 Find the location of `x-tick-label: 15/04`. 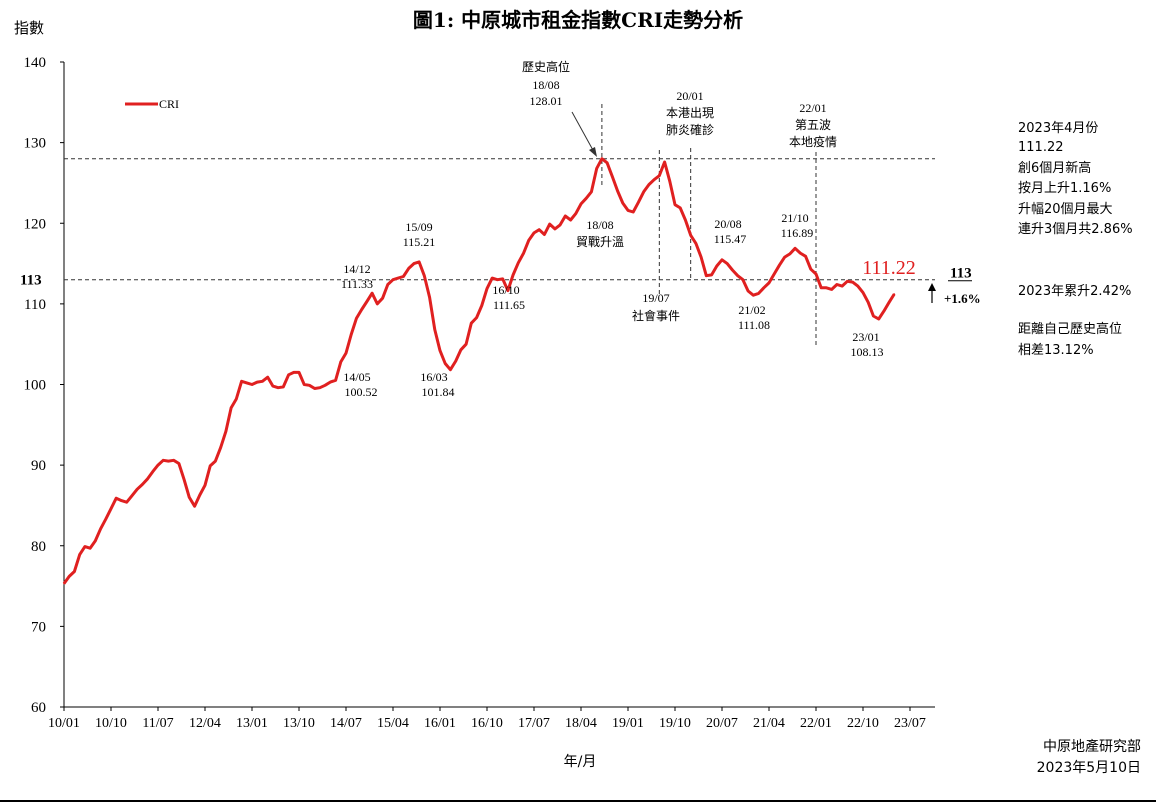

x-tick-label: 15/04 is located at coordinates (393, 723).